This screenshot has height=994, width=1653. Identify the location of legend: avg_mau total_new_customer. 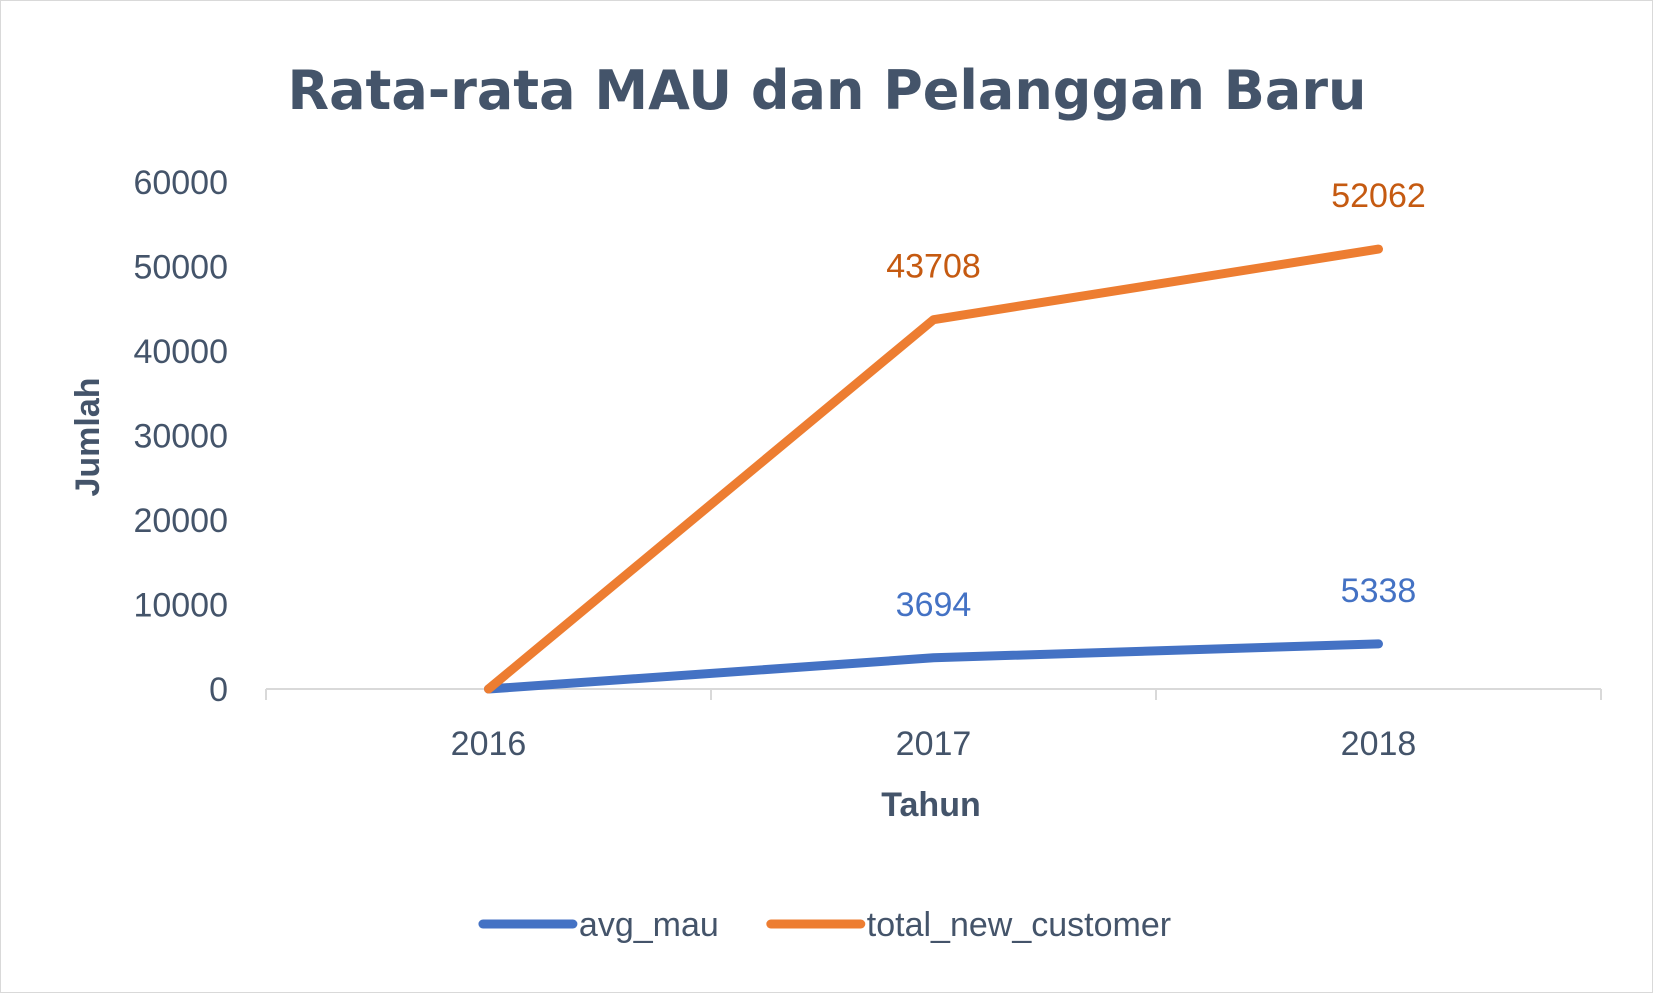
(824, 925).